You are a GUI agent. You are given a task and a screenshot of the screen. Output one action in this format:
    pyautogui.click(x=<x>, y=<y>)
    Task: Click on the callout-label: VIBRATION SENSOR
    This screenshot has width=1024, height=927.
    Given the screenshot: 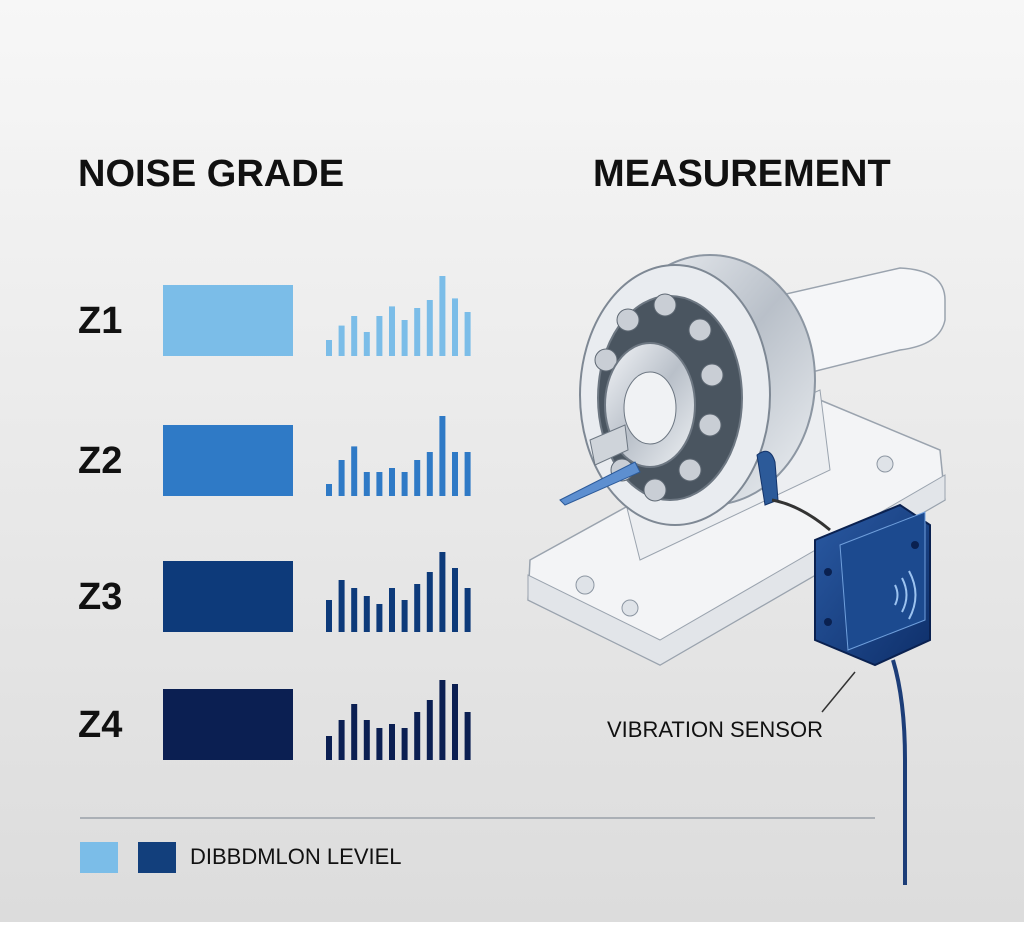 What is the action you would take?
    pyautogui.click(x=715, y=729)
    